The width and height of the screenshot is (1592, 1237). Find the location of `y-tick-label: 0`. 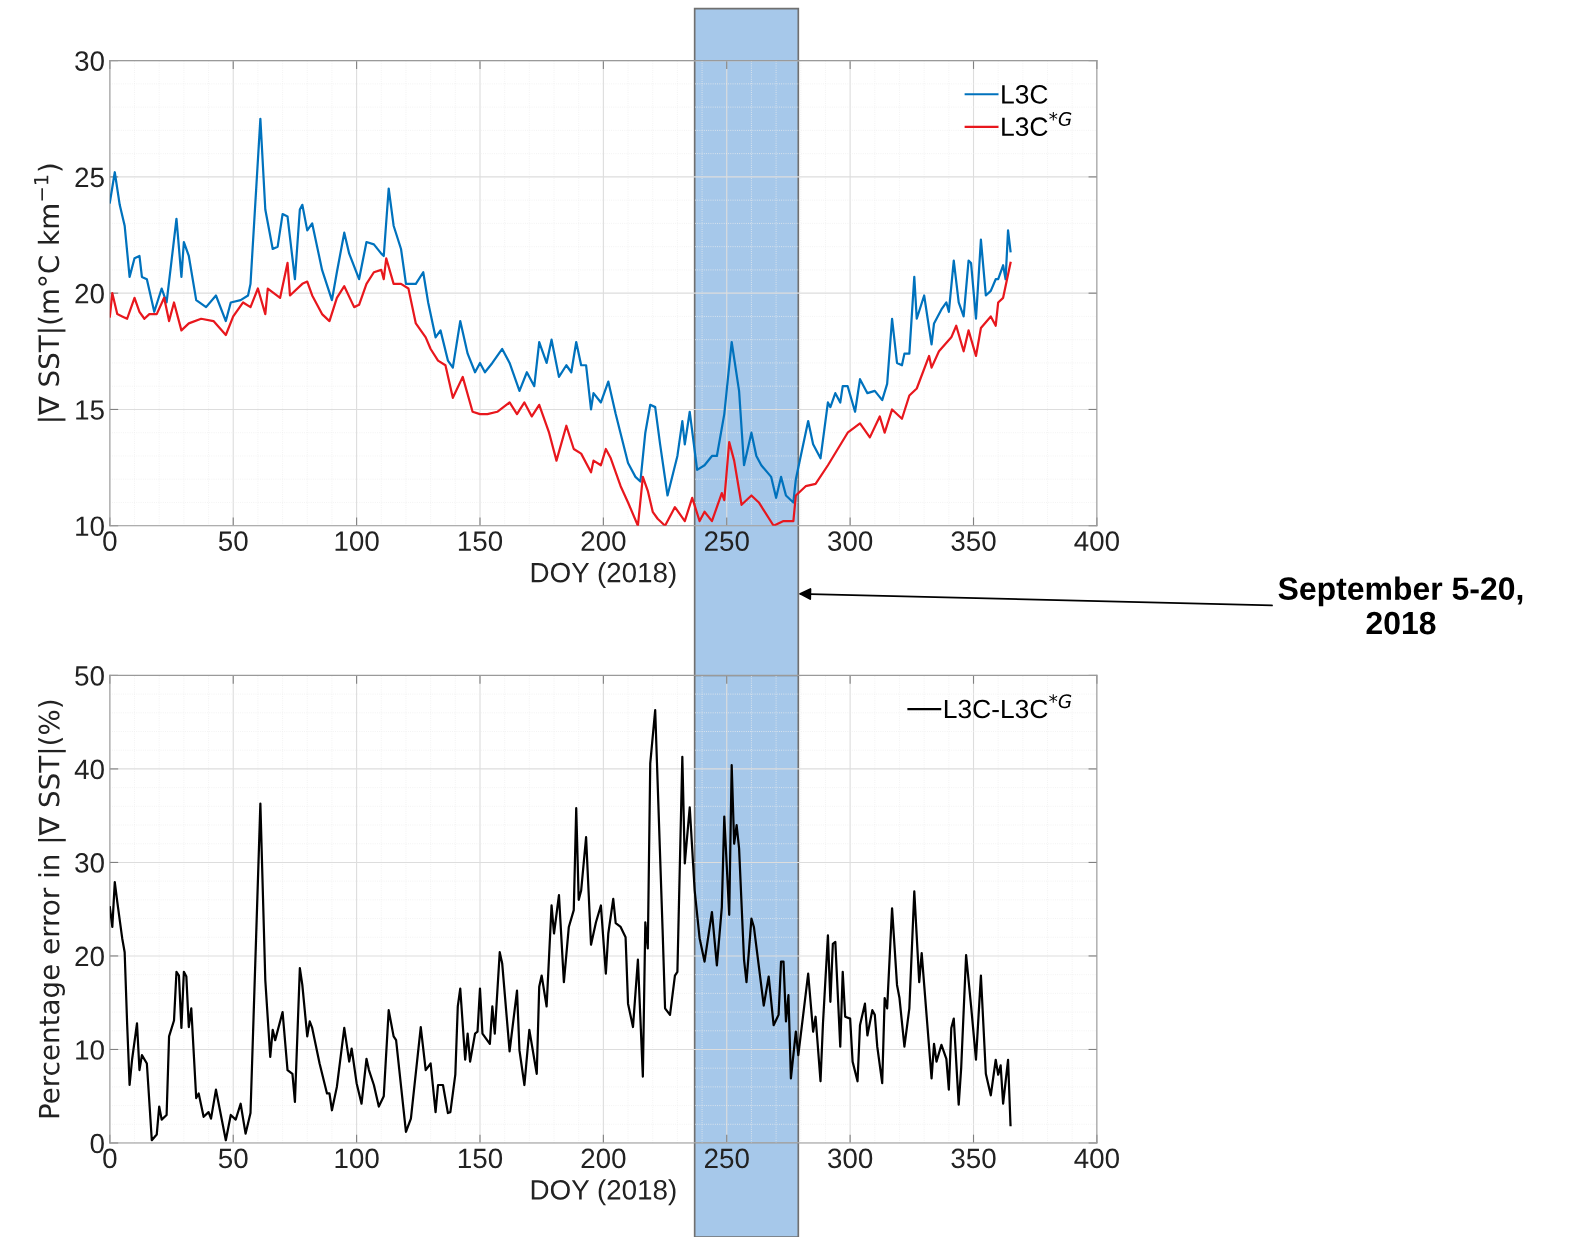

y-tick-label: 0 is located at coordinates (97, 1143).